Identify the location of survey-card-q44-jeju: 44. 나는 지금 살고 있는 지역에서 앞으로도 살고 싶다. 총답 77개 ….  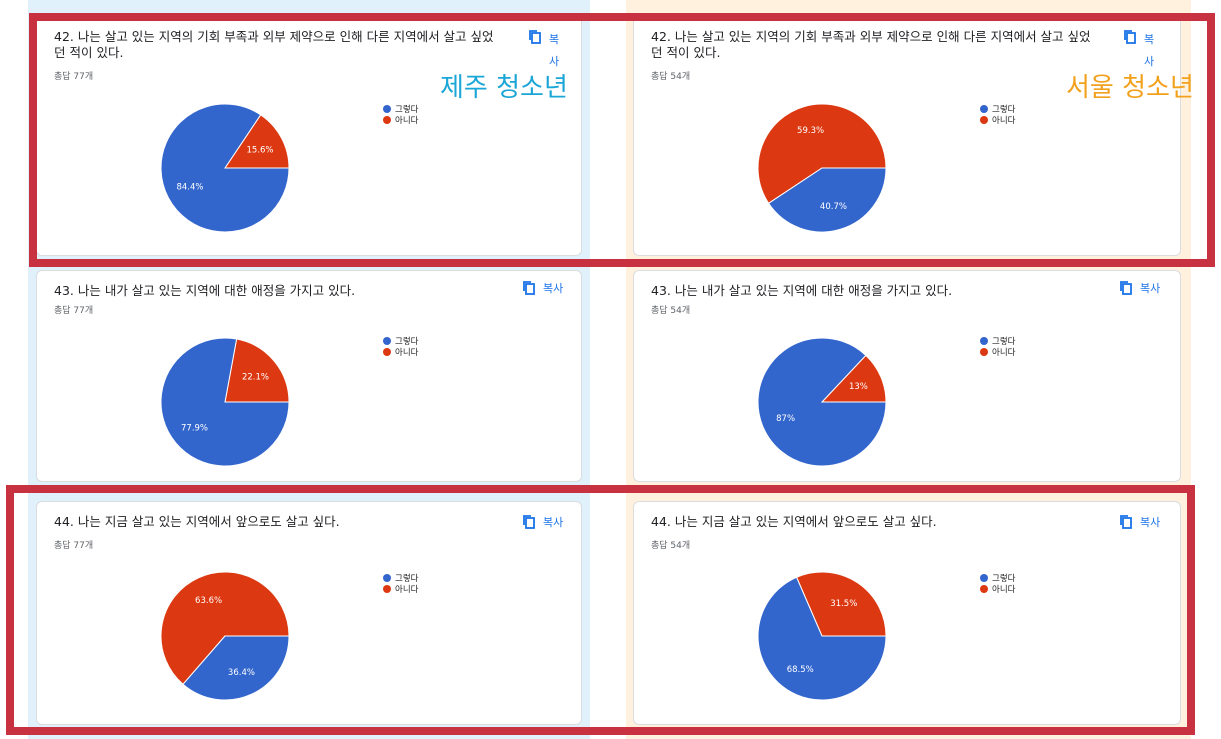
(309, 613).